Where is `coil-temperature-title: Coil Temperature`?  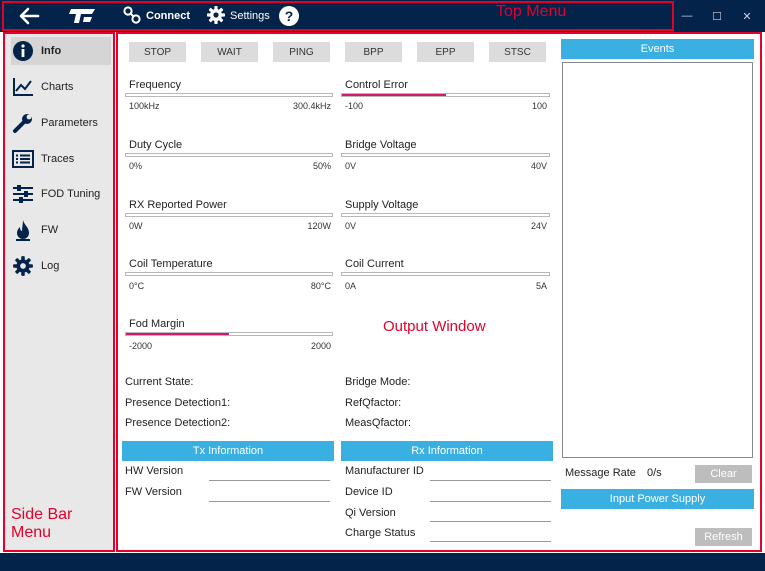 coil-temperature-title: Coil Temperature is located at coordinates (171, 264).